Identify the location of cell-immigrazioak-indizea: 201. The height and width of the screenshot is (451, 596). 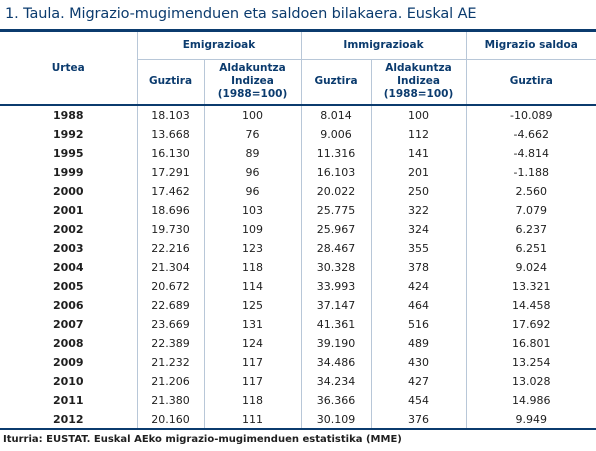
(418, 172).